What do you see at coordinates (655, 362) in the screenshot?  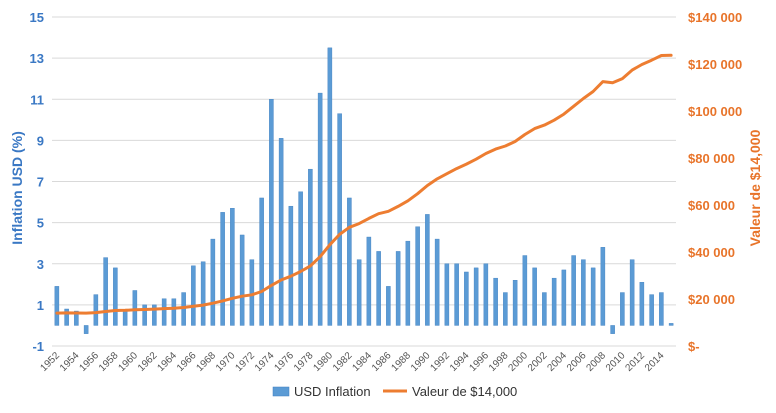 I see `x-tick-label: 2014` at bounding box center [655, 362].